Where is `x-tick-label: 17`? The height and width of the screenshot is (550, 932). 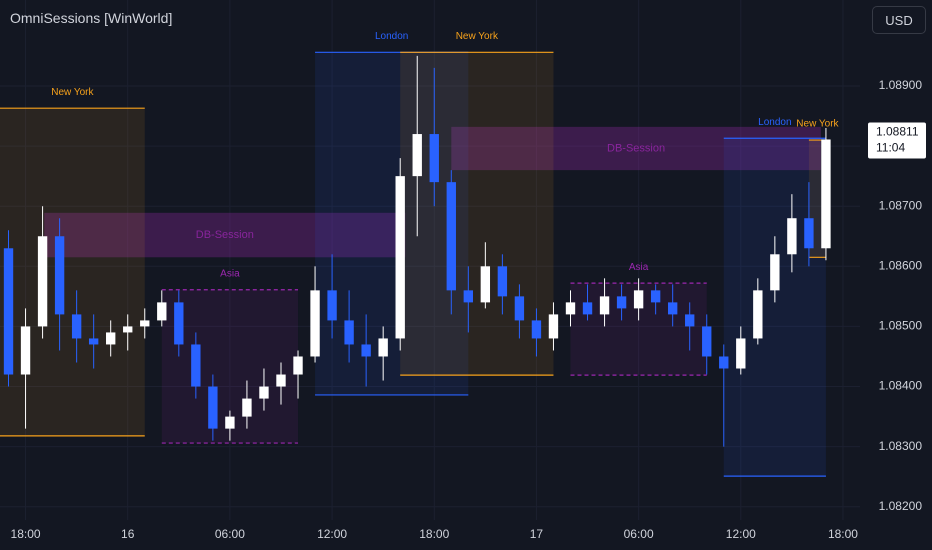
x-tick-label: 17 is located at coordinates (537, 534).